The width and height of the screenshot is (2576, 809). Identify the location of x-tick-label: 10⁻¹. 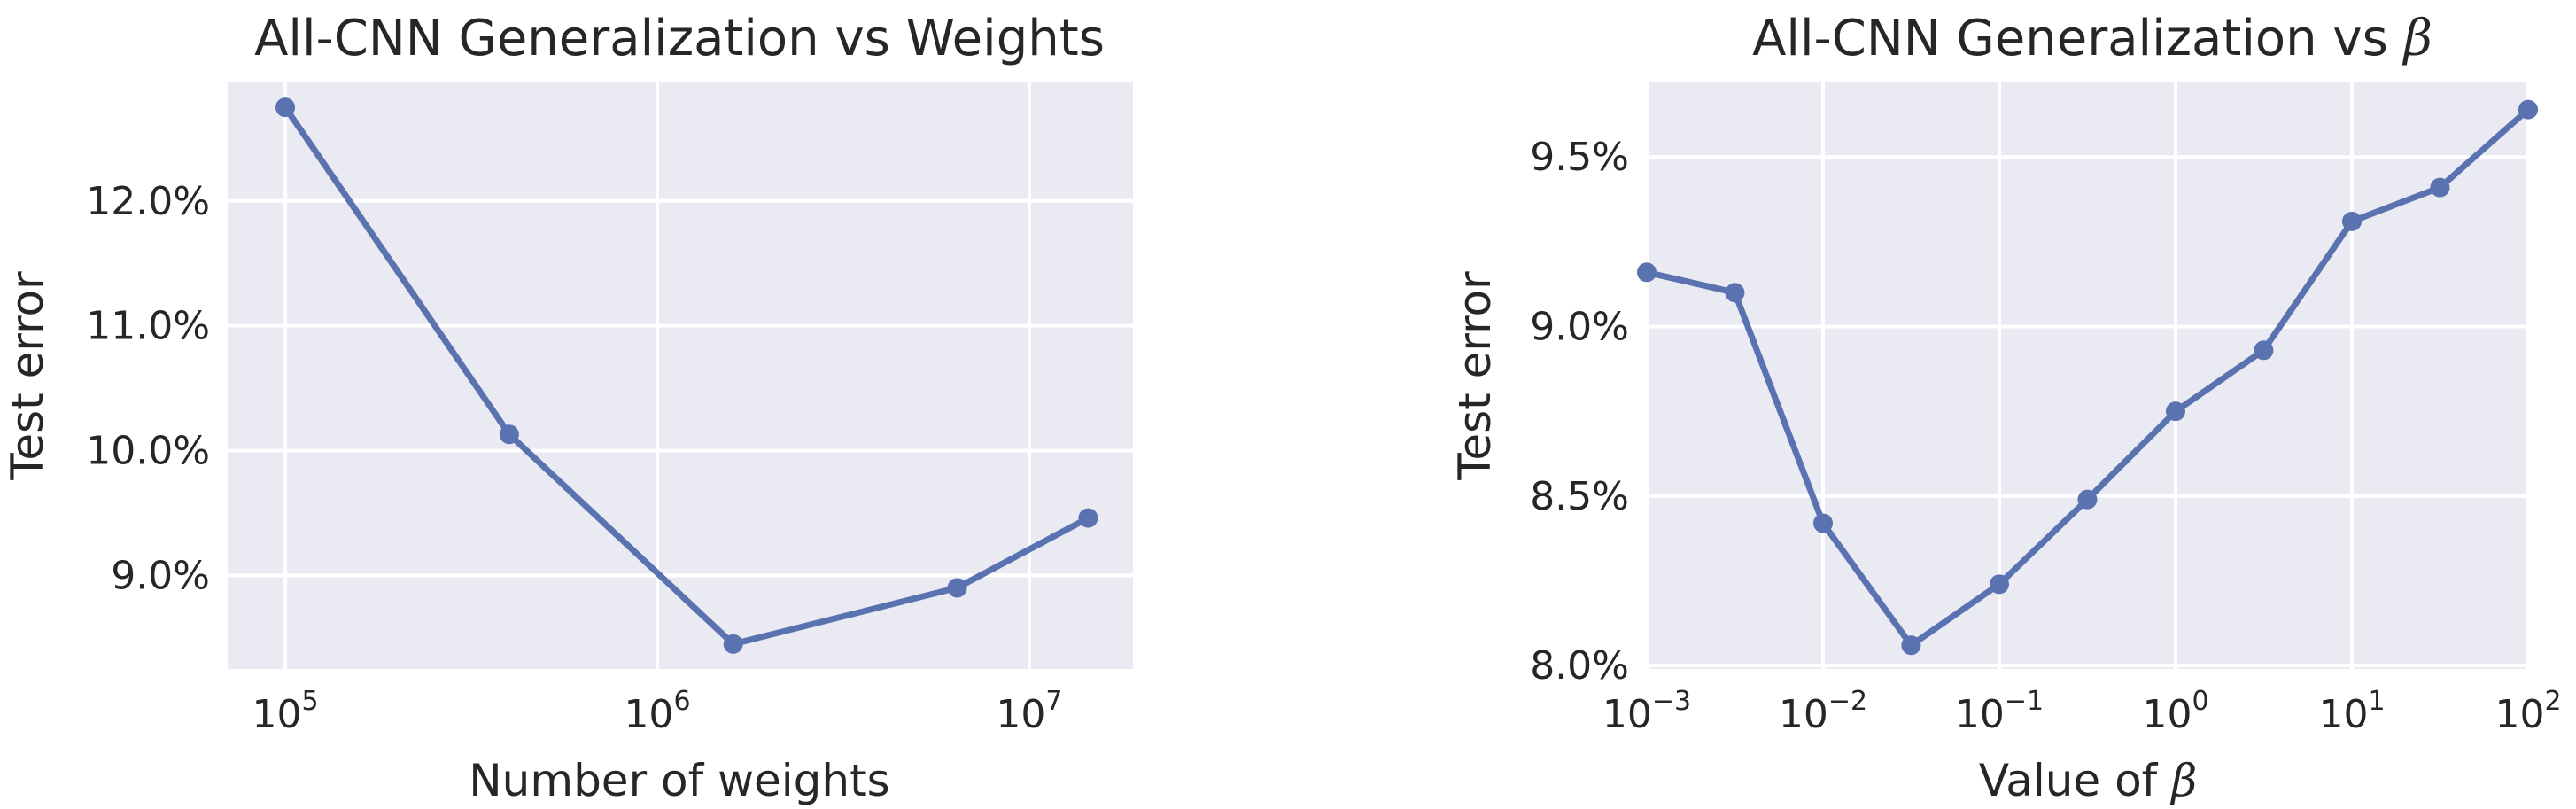
(1999, 711).